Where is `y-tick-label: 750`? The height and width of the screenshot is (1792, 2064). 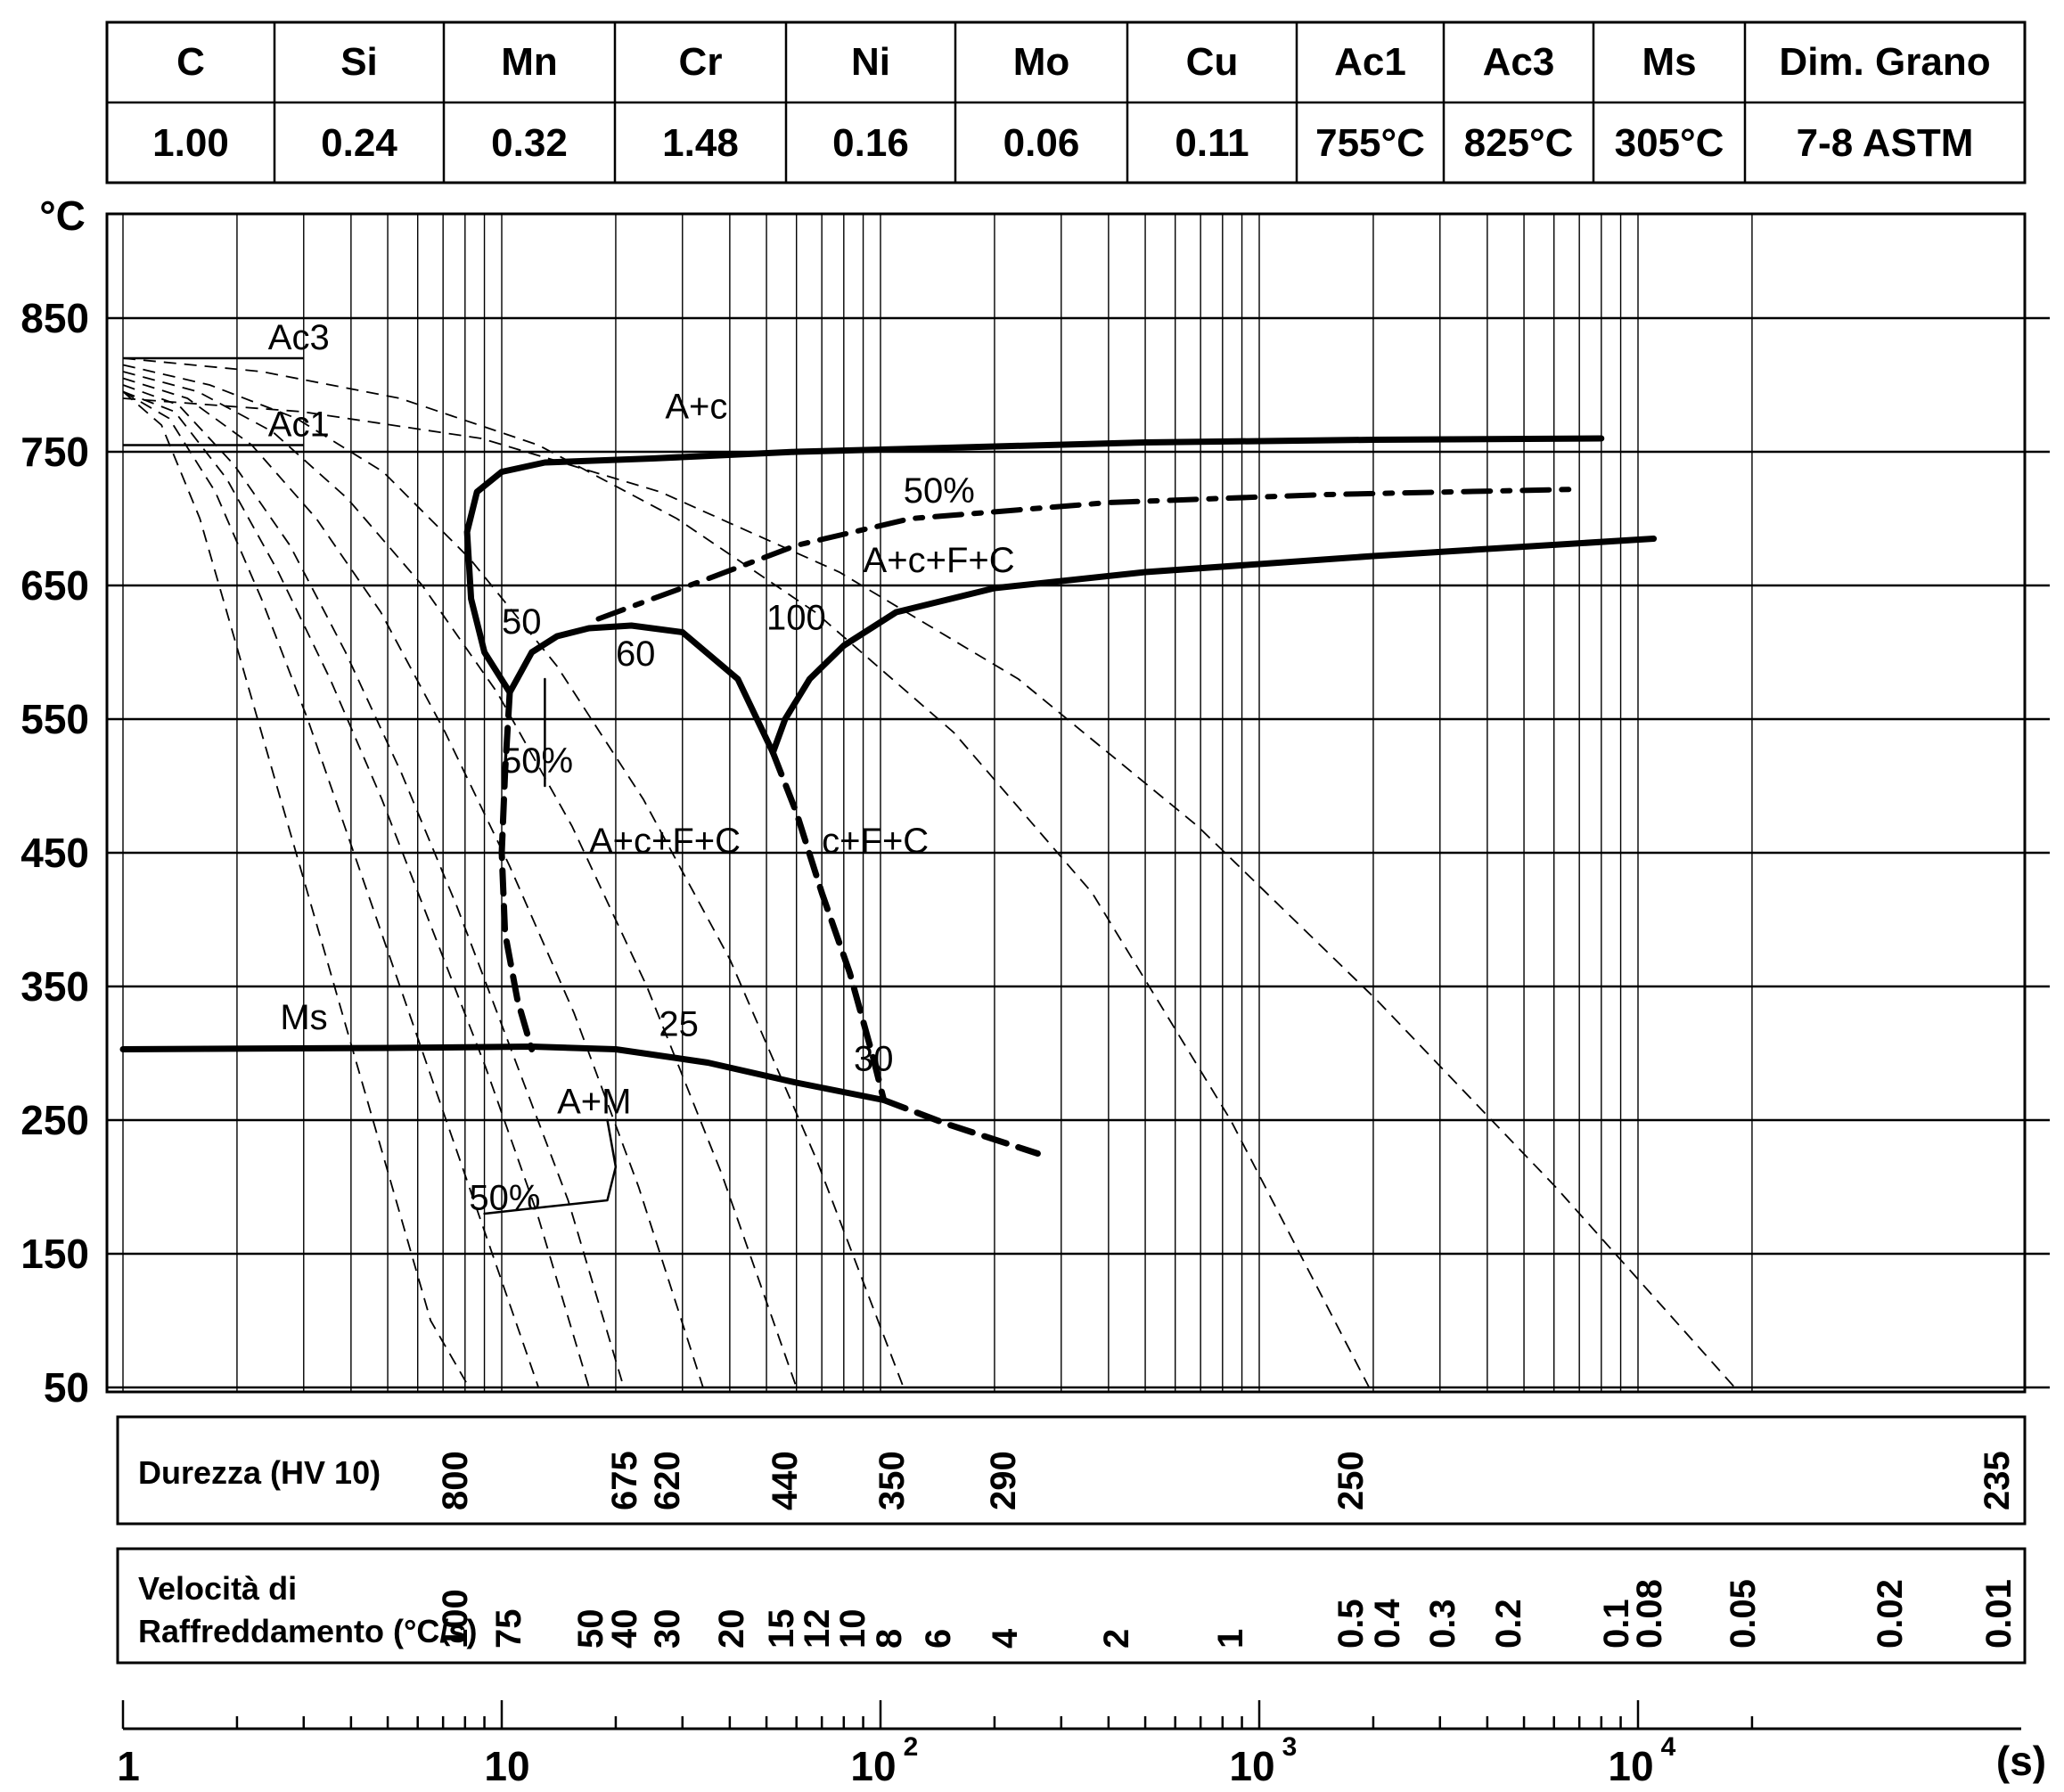
y-tick-label: 750 is located at coordinates (54, 452).